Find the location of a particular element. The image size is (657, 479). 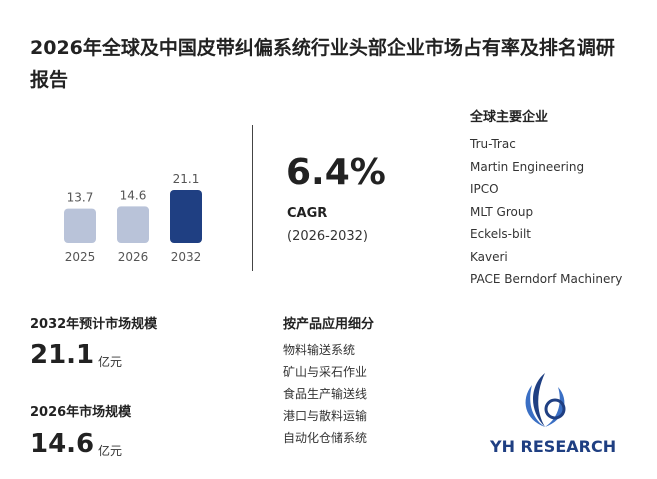

logo-text: YH RESEARCH is located at coordinates (553, 446).